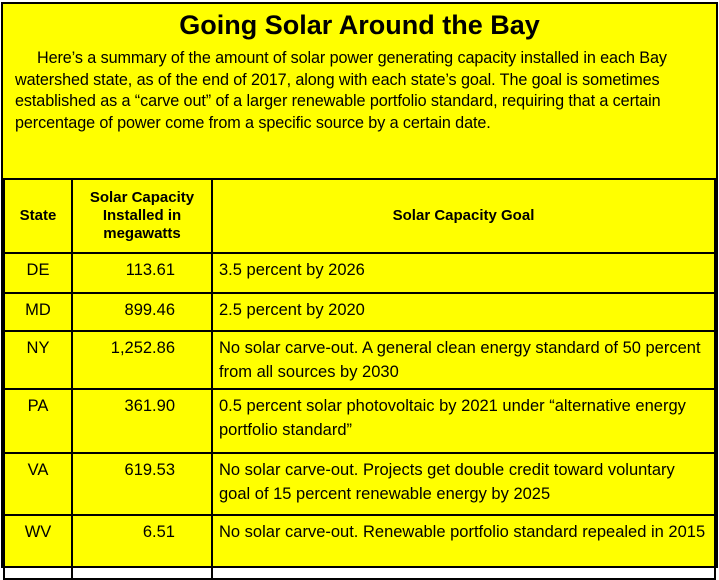  Describe the element at coordinates (38, 360) in the screenshot. I see `state-cell: NY` at that location.